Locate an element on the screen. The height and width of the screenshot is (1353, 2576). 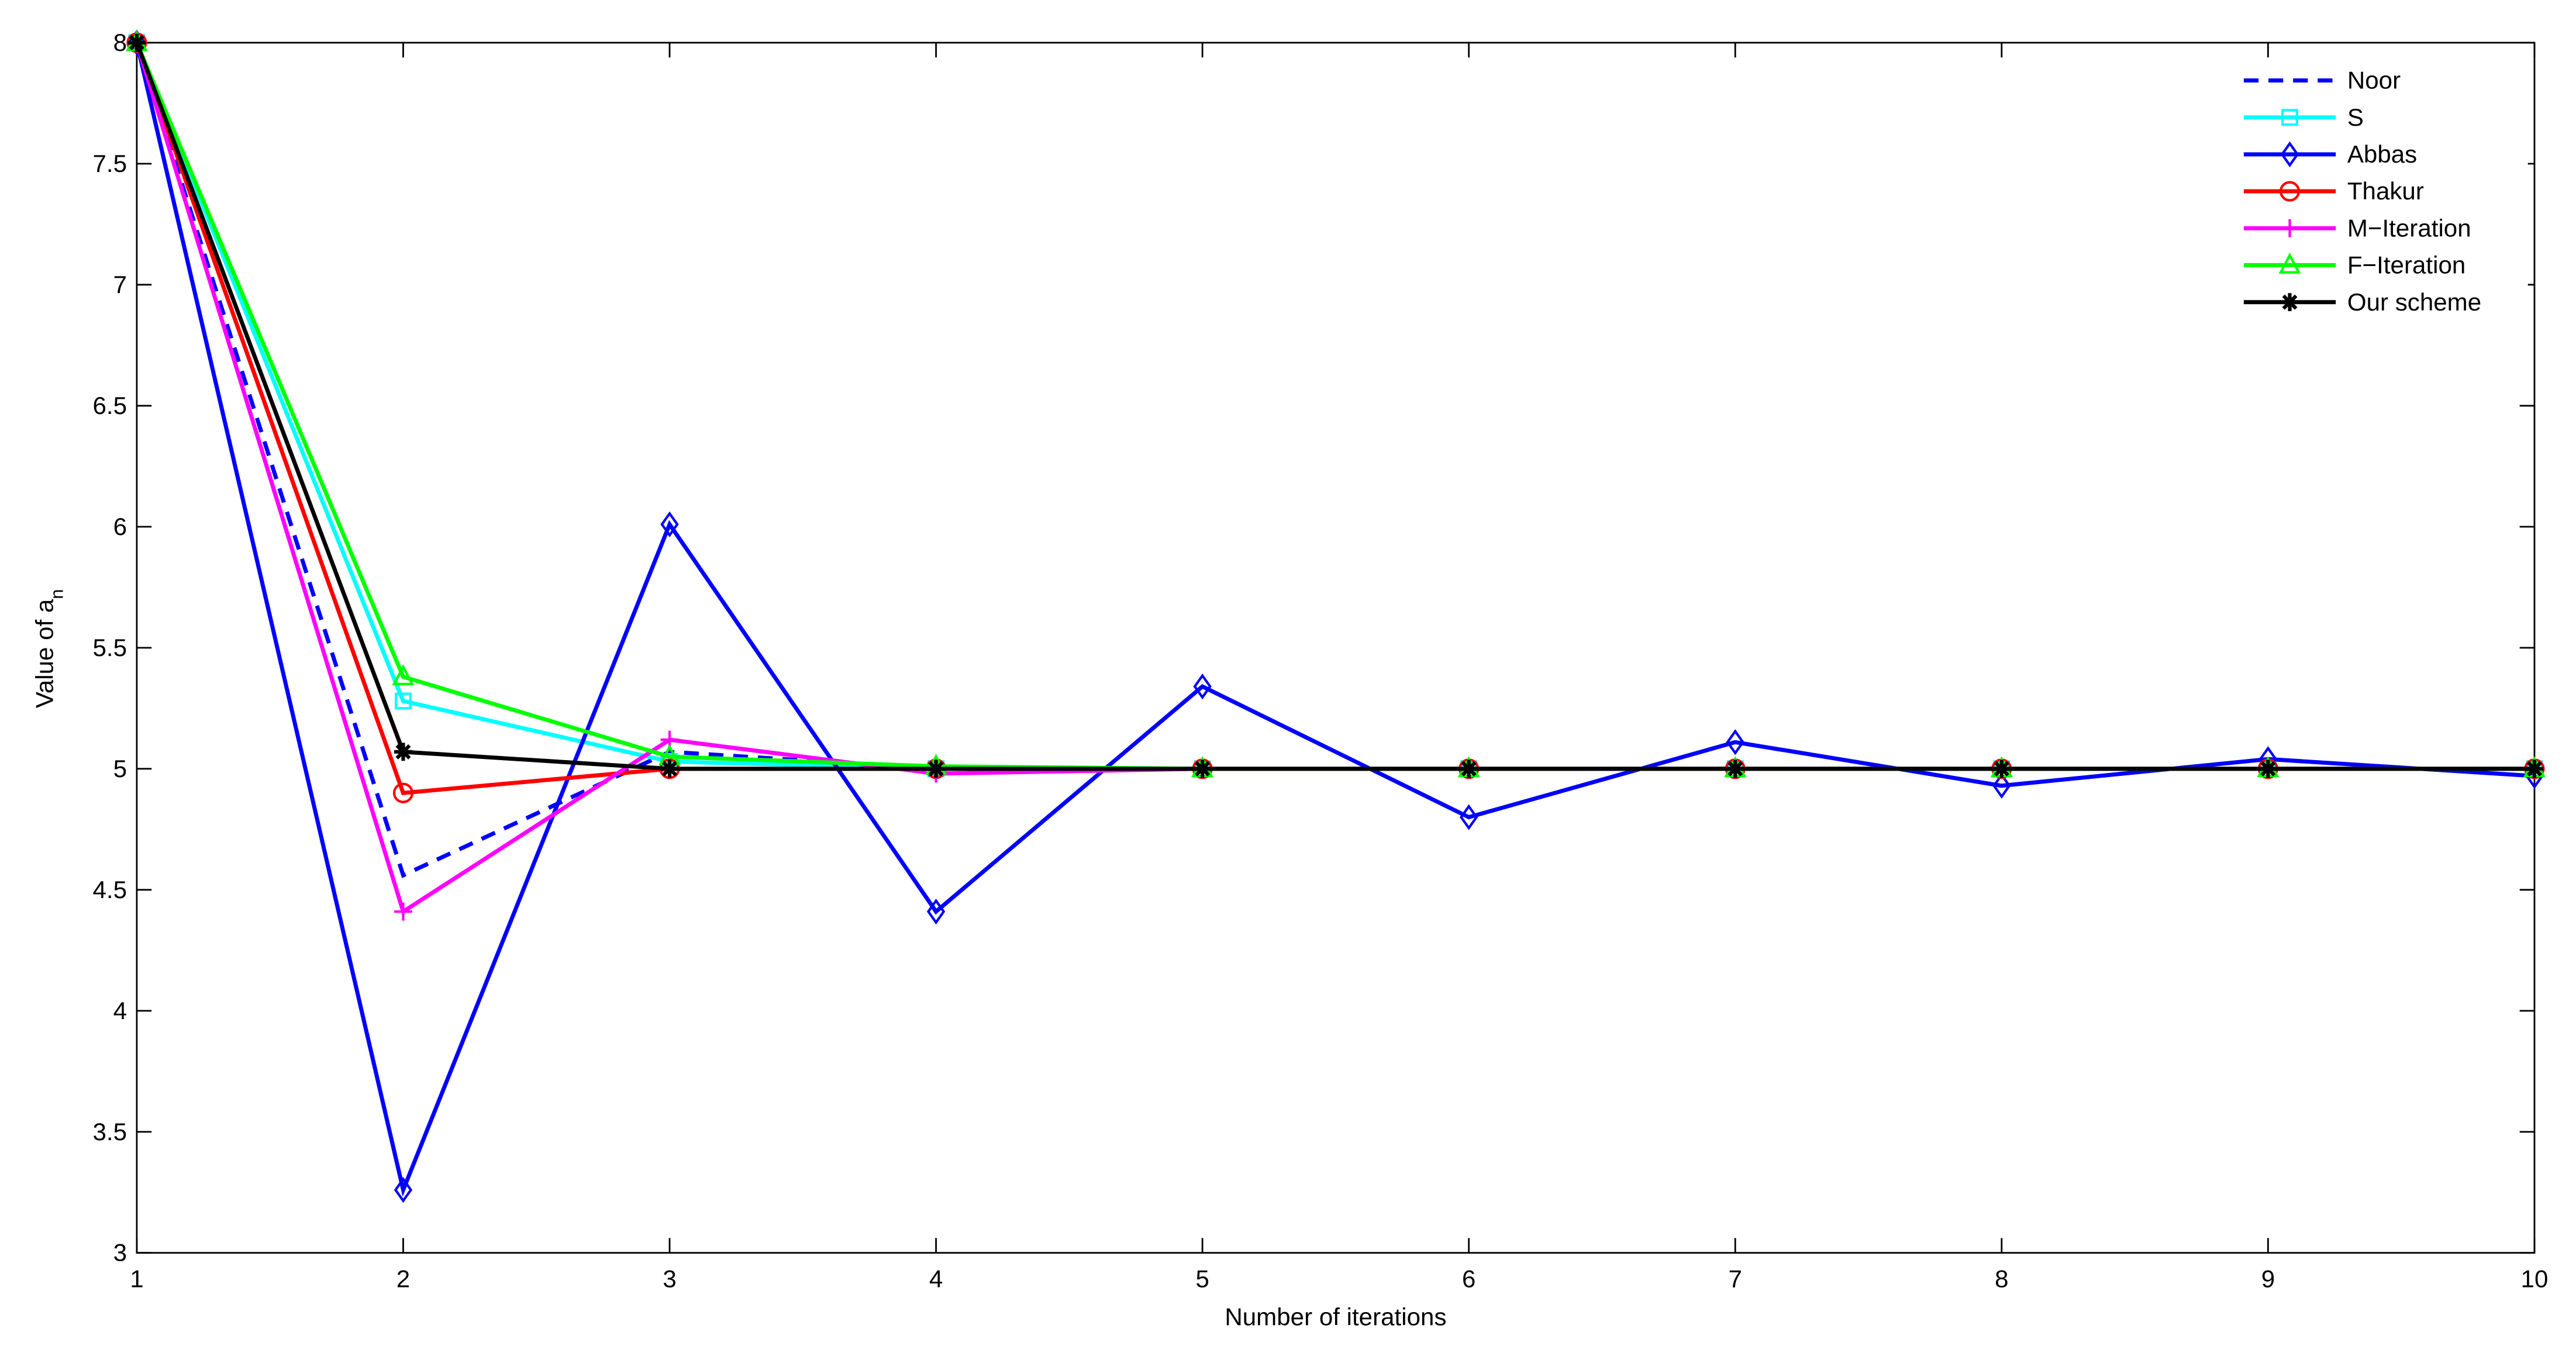
legend-entry: Abbas is located at coordinates (2330, 154).